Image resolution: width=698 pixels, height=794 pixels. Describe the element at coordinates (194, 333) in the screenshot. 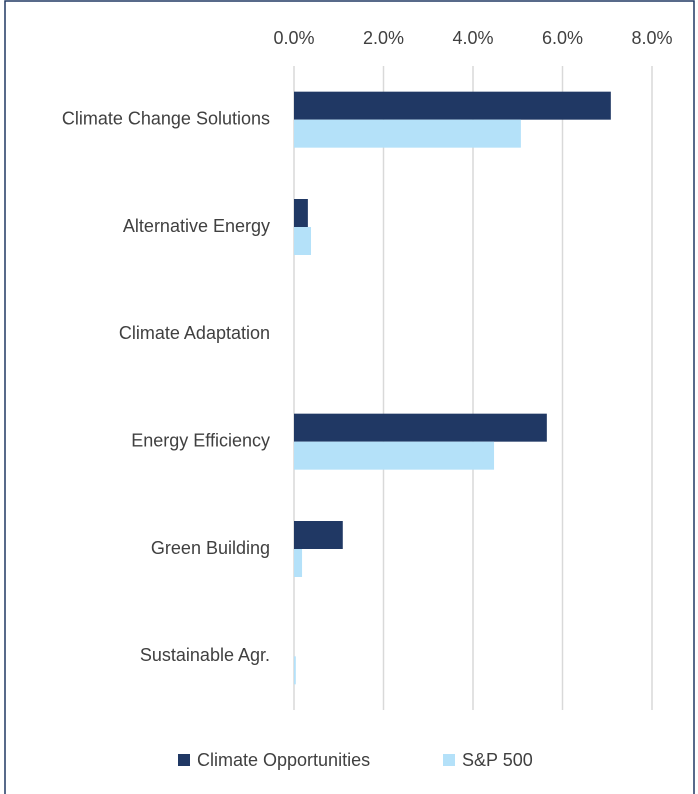

I see `y-tick-label: Climate Adaptation` at that location.